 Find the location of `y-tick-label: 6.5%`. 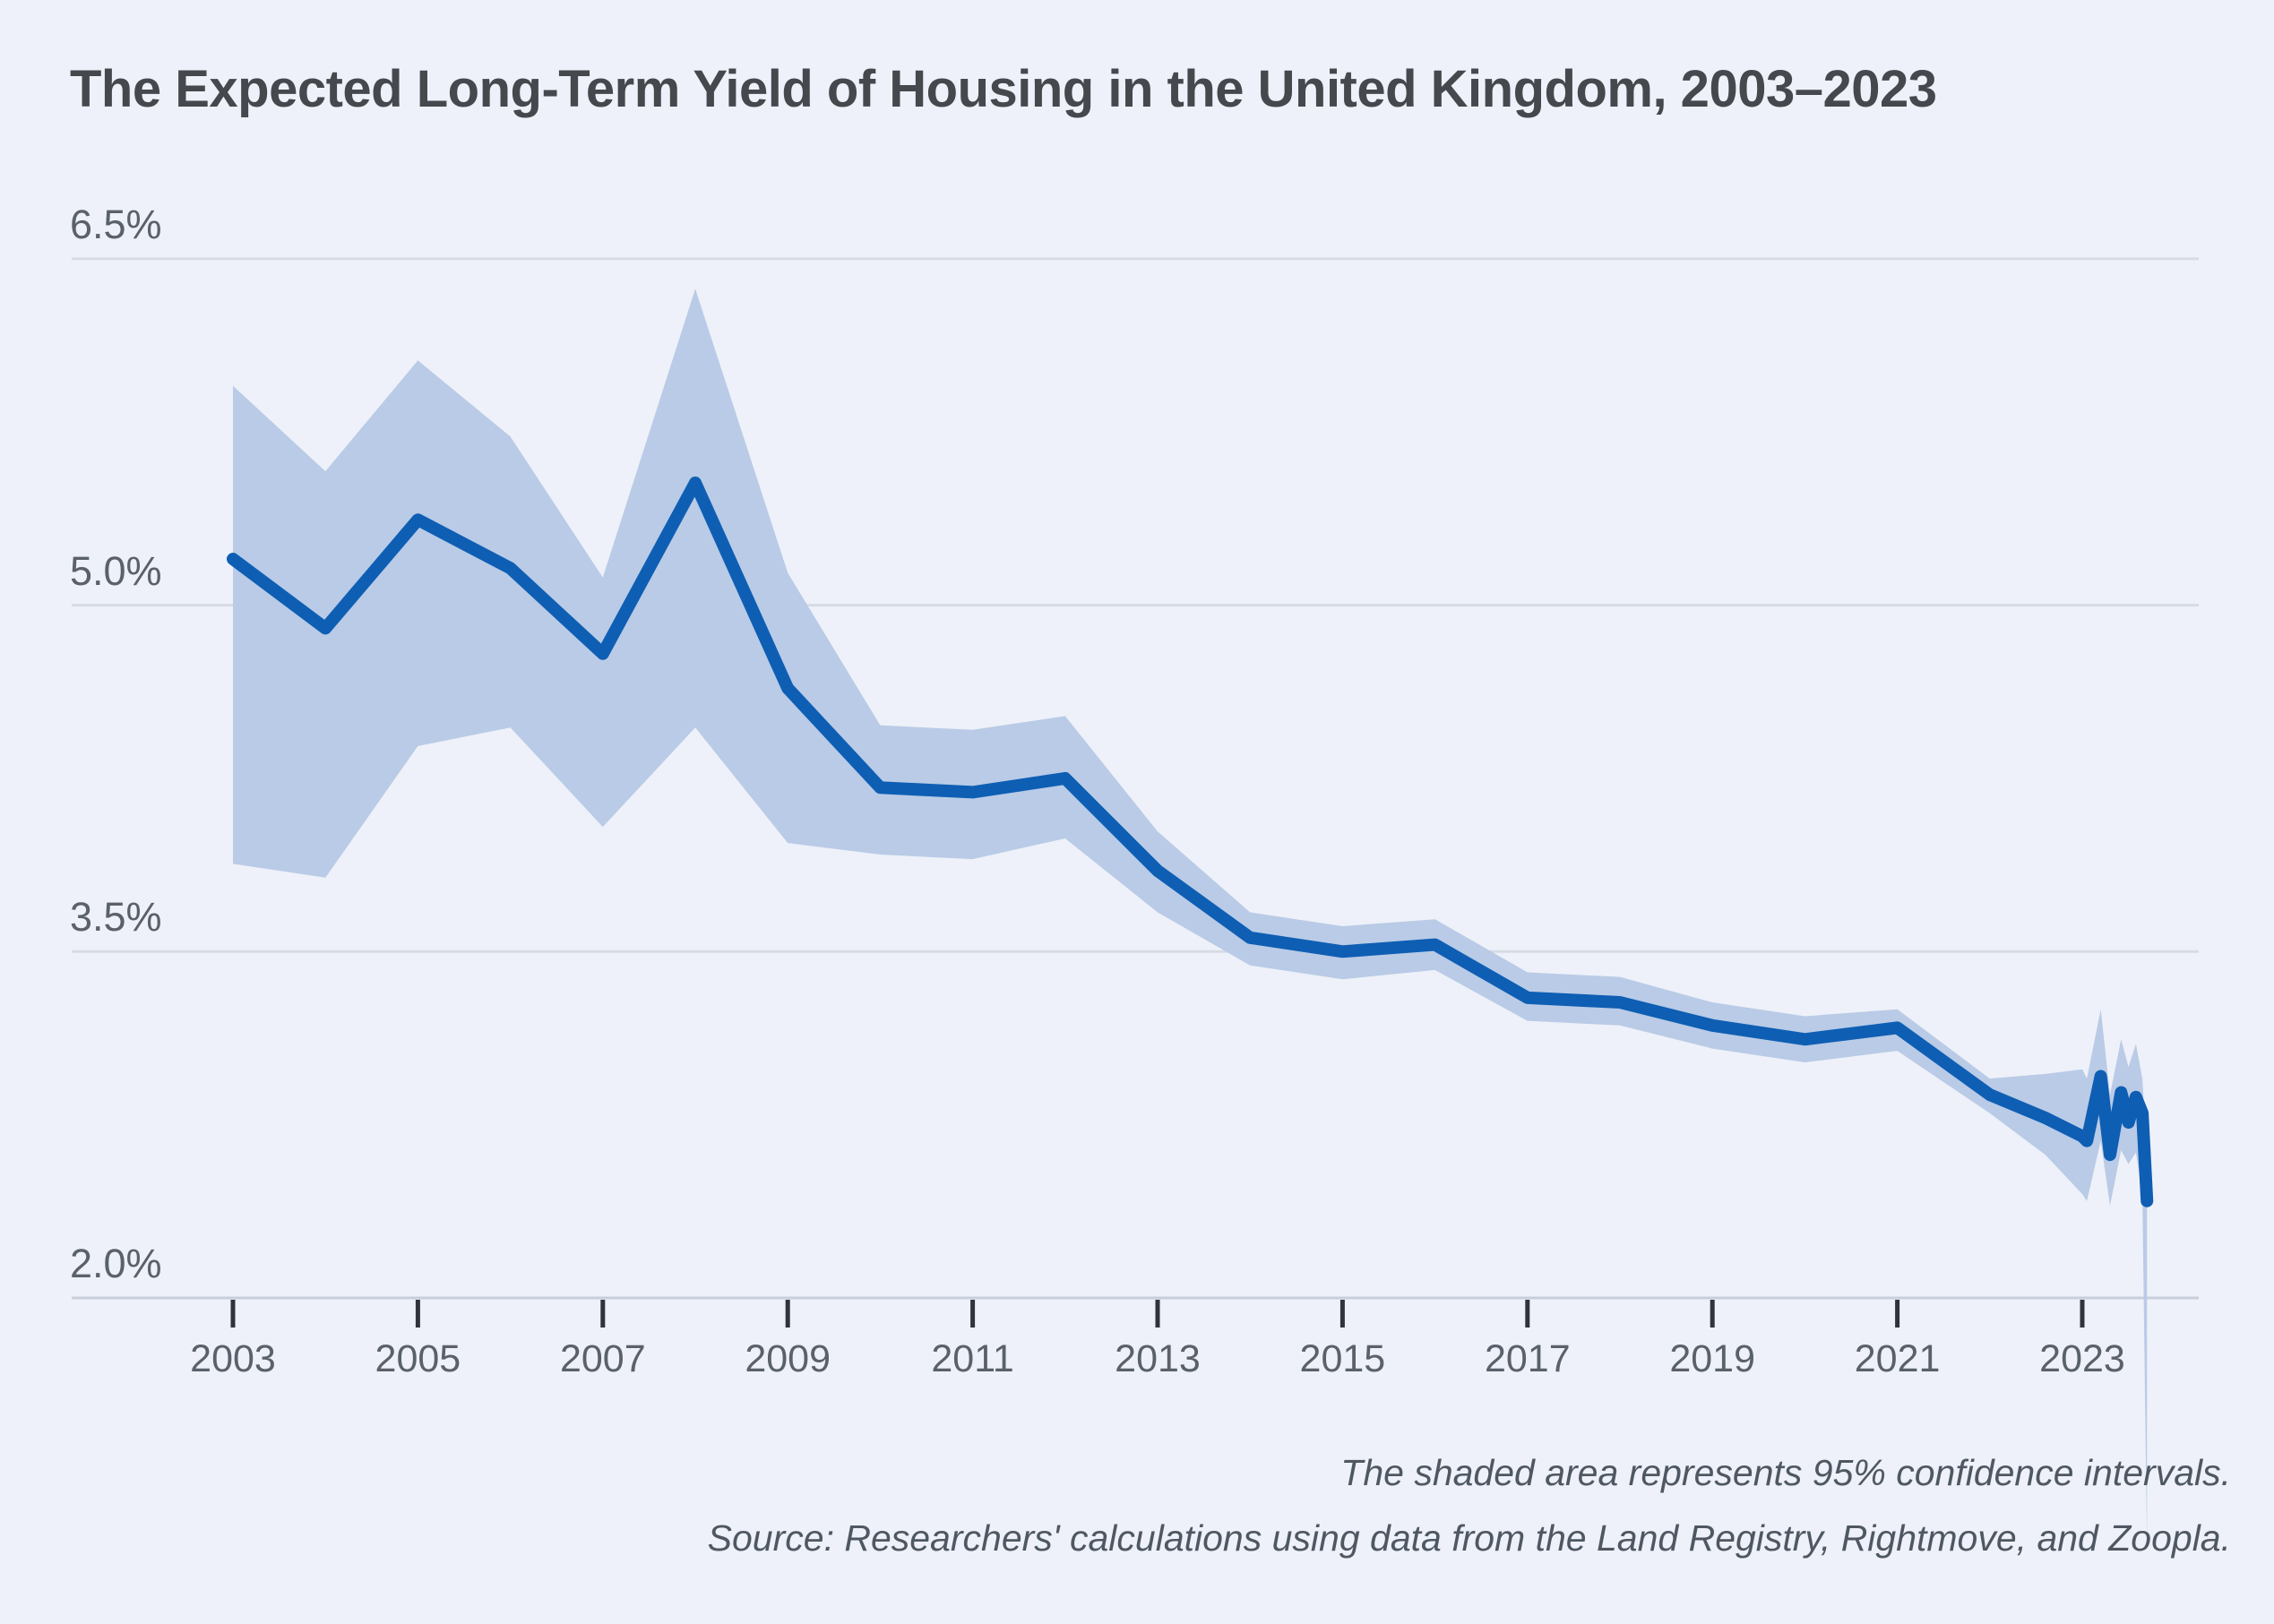

y-tick-label: 6.5% is located at coordinates (116, 224).